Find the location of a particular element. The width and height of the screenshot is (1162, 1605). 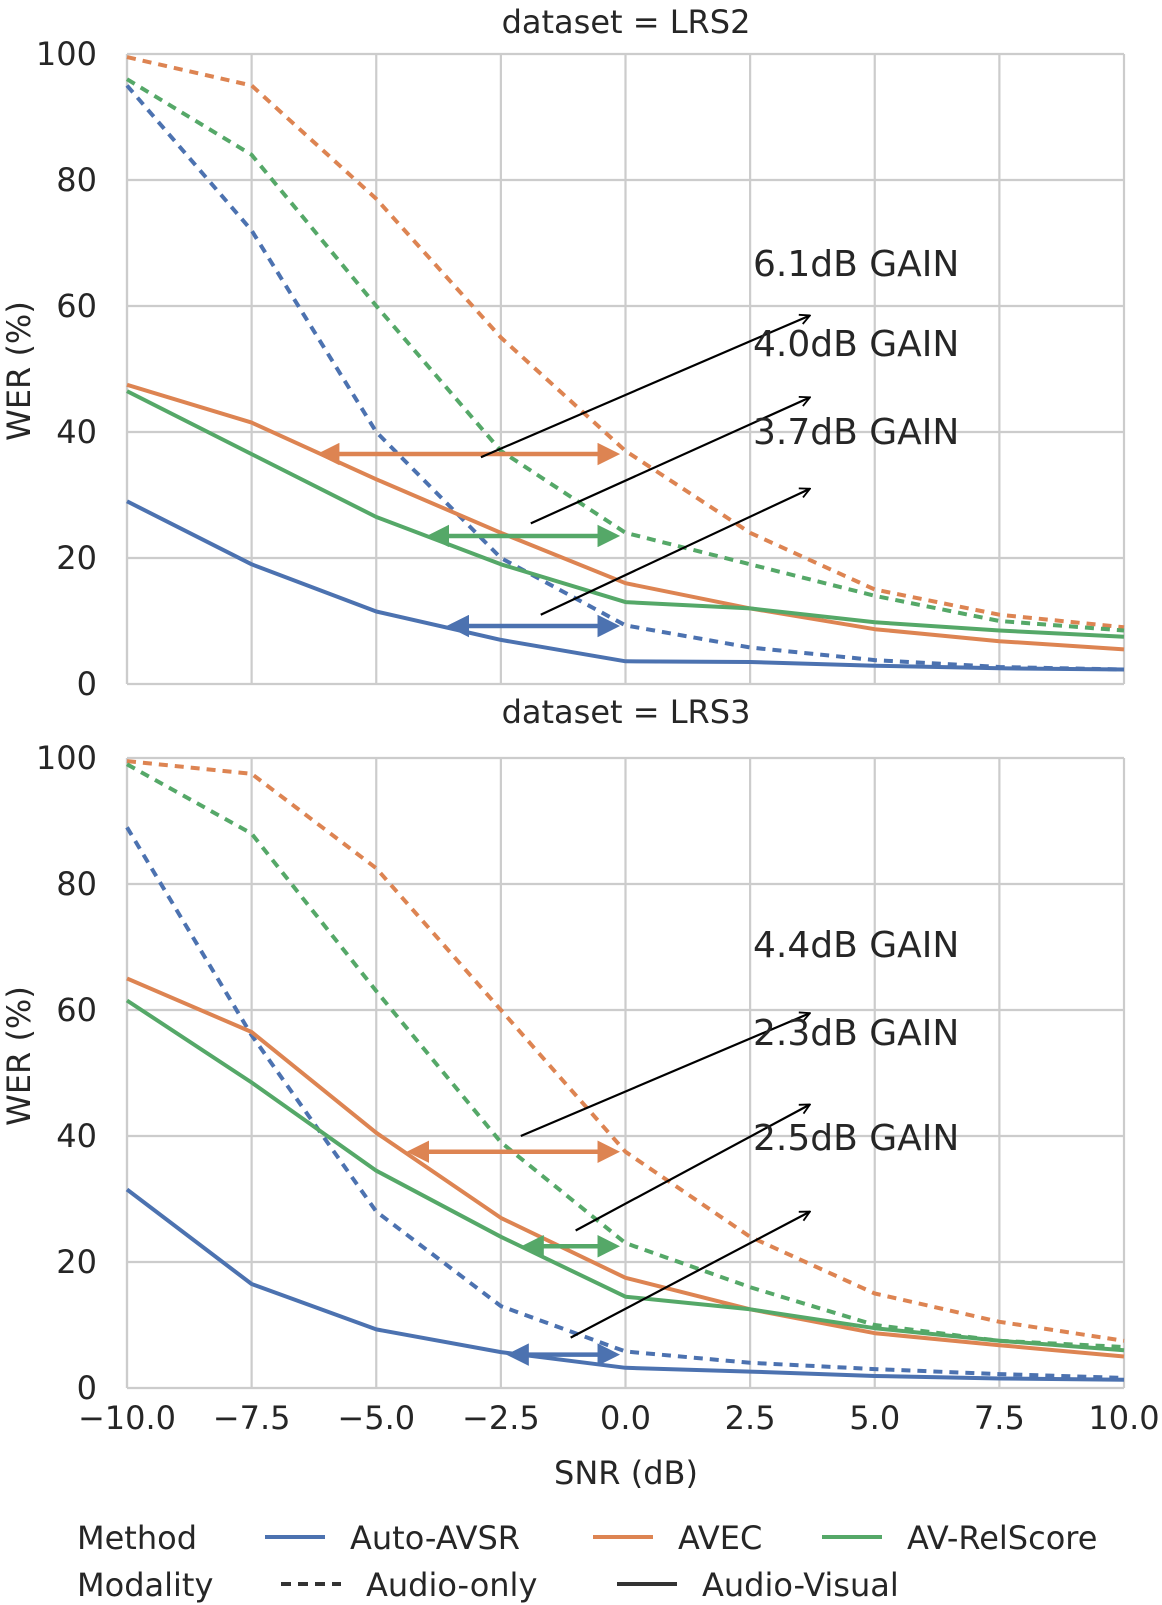

gain-label-avec: 4.4dB GAIN is located at coordinates (856, 945).